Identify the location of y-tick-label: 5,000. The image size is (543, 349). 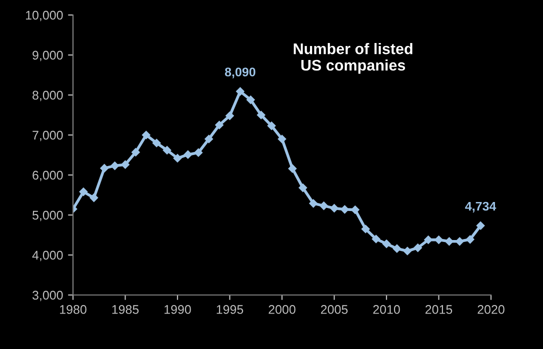
(47, 216).